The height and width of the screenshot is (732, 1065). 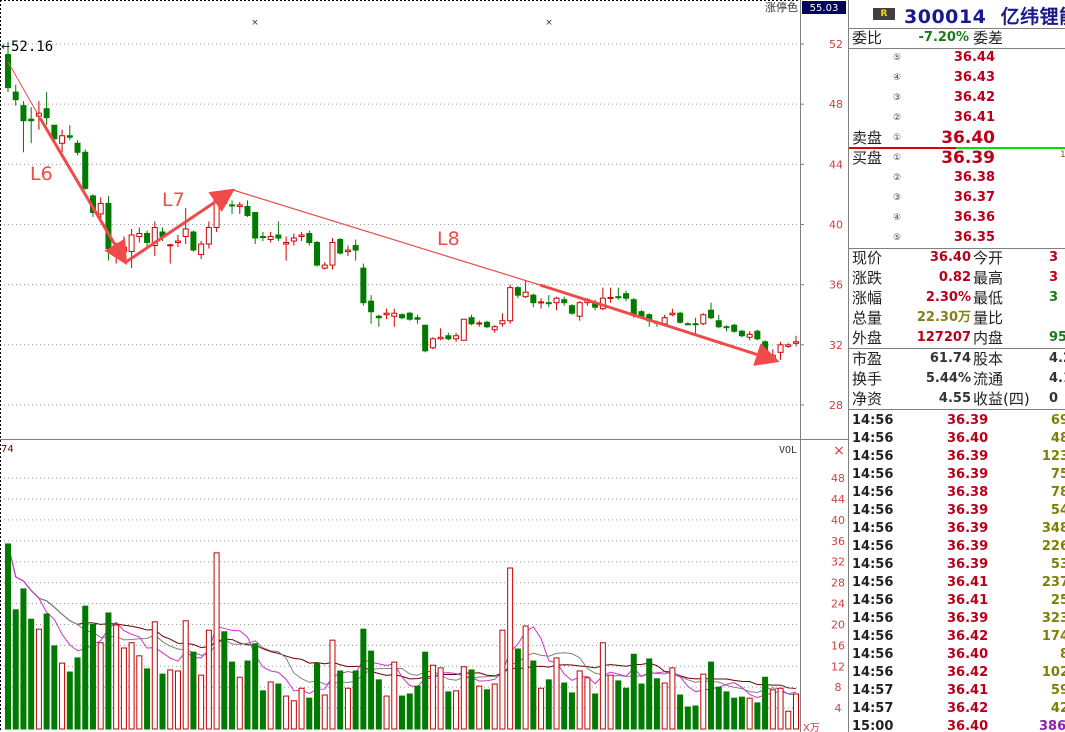 What do you see at coordinates (988, 278) in the screenshot?
I see `quote-label-2: 最高` at bounding box center [988, 278].